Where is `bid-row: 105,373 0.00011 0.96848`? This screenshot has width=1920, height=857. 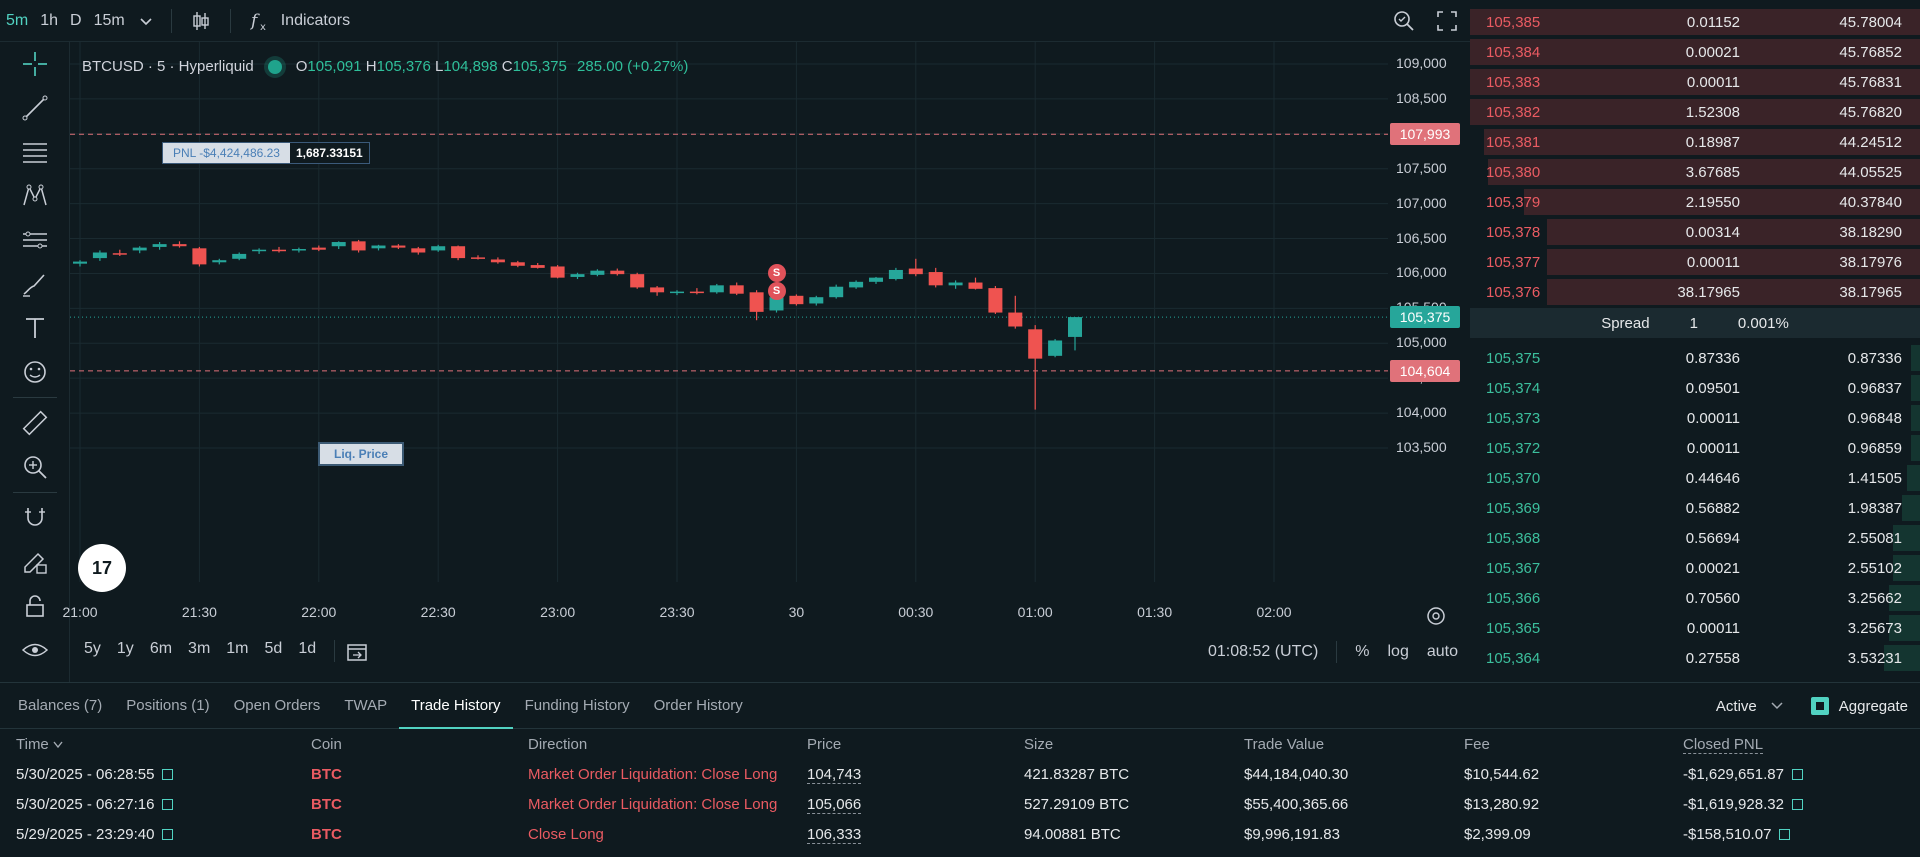
bid-row: 105,373 0.00011 0.96848 is located at coordinates (1695, 418).